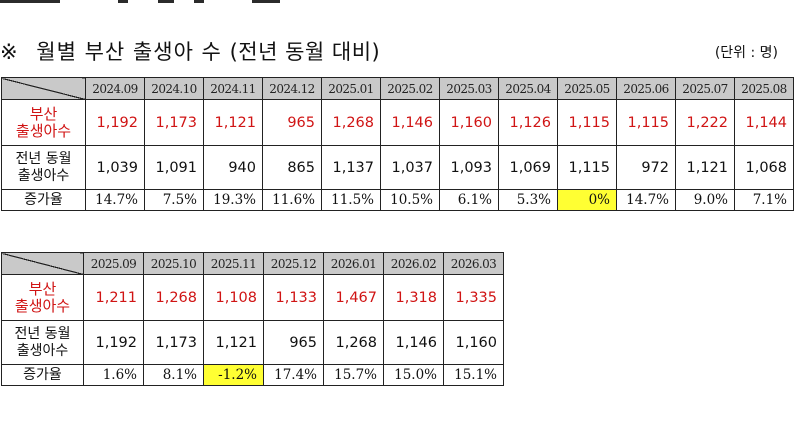 The image size is (800, 448). Describe the element at coordinates (351, 200) in the screenshot. I see `growth-rate-cell: 11.5%` at that location.